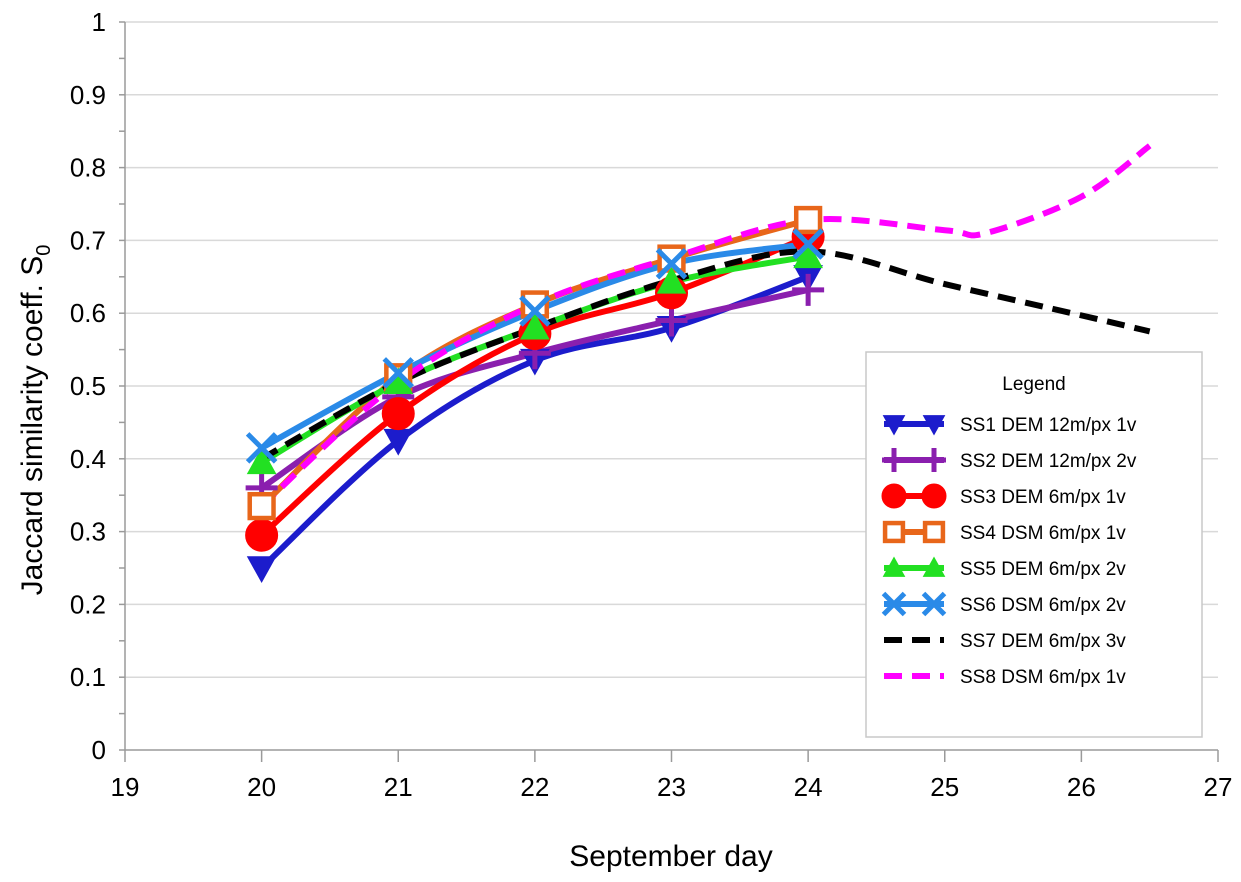 The image size is (1241, 882). I want to click on y-axis-title-group: Jaccard similarity coeff. S0, so click(35, 420).